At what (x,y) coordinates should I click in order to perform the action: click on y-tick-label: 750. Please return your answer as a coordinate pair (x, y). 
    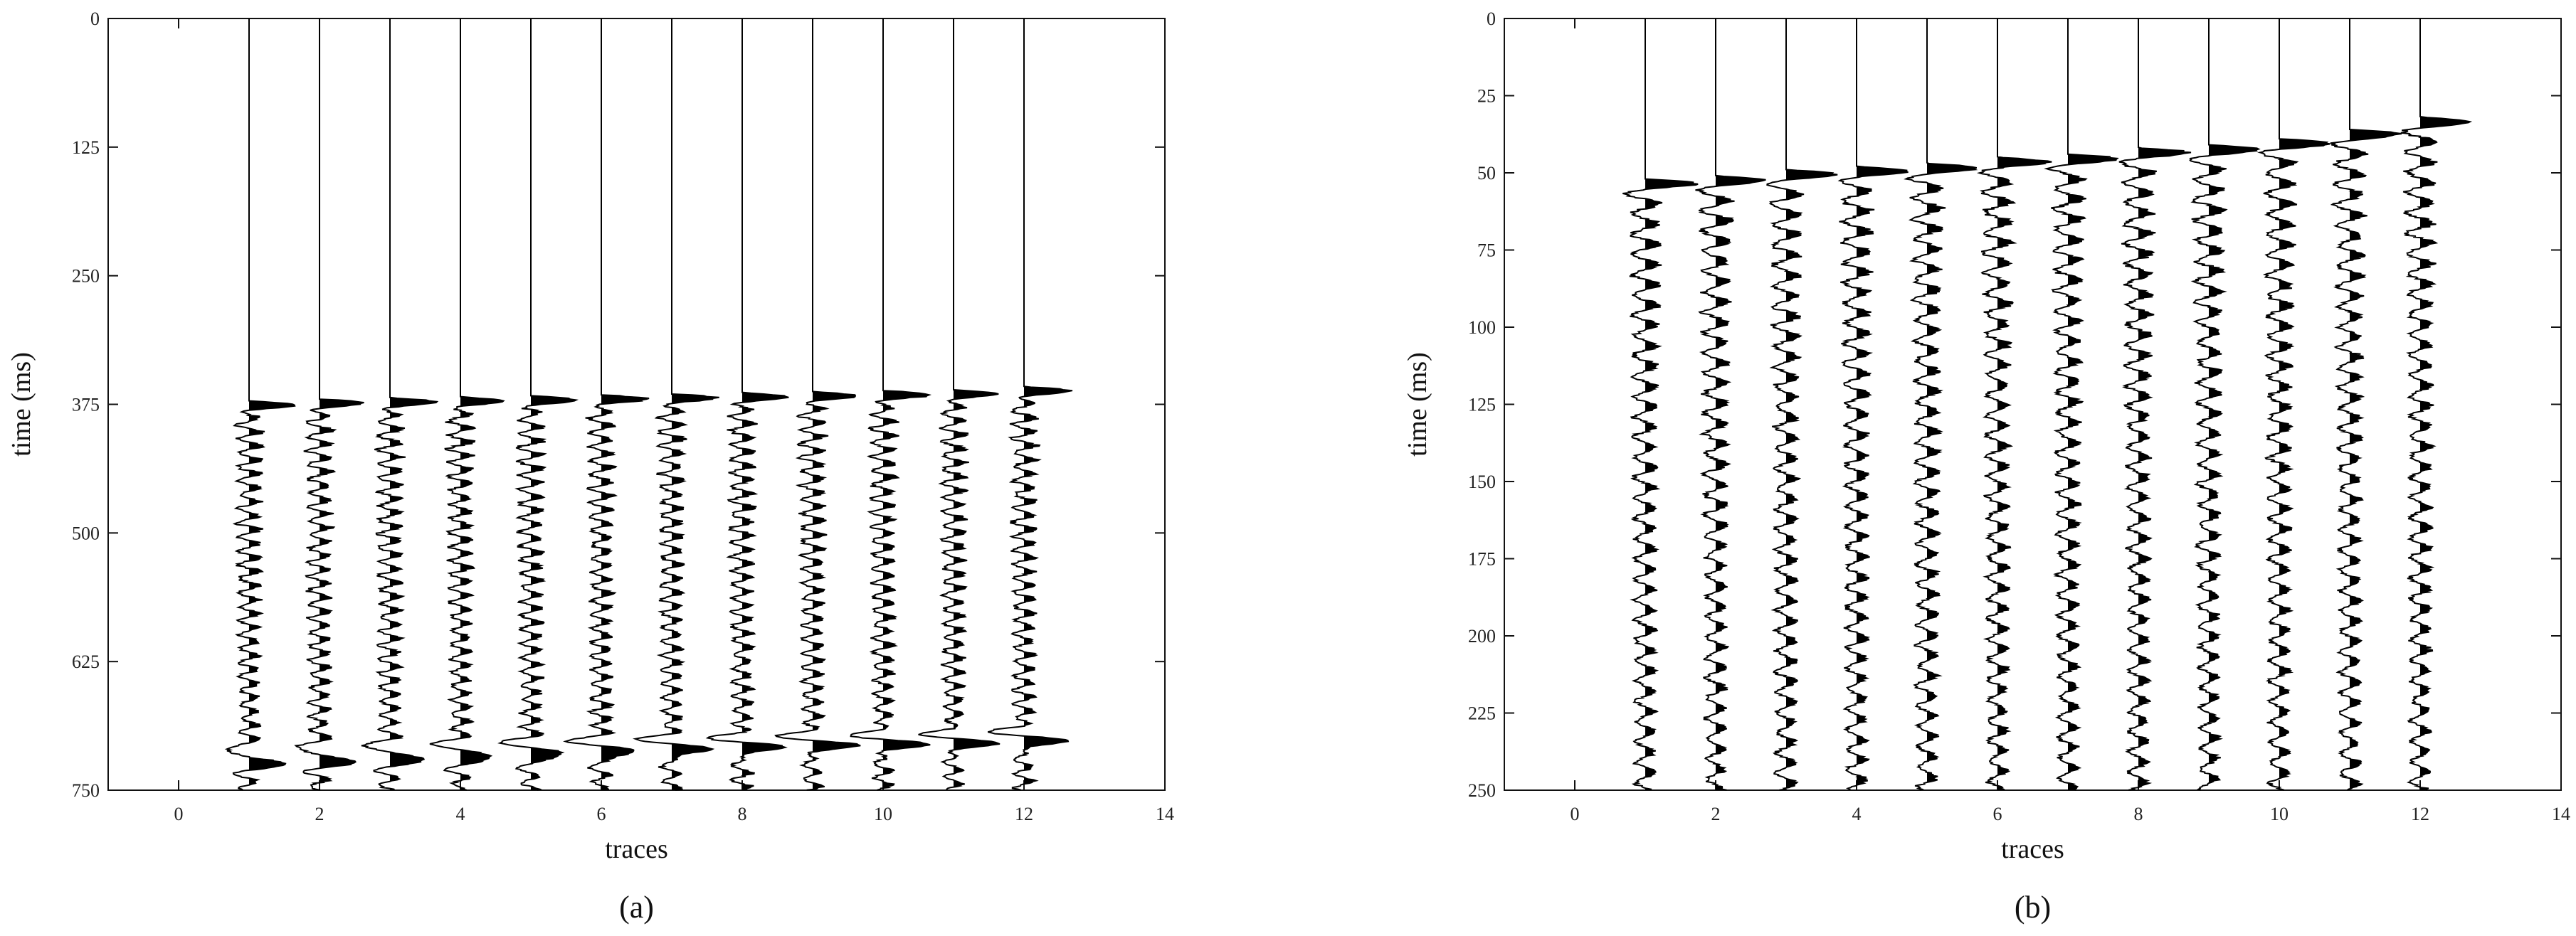
    Looking at the image, I should click on (86, 790).